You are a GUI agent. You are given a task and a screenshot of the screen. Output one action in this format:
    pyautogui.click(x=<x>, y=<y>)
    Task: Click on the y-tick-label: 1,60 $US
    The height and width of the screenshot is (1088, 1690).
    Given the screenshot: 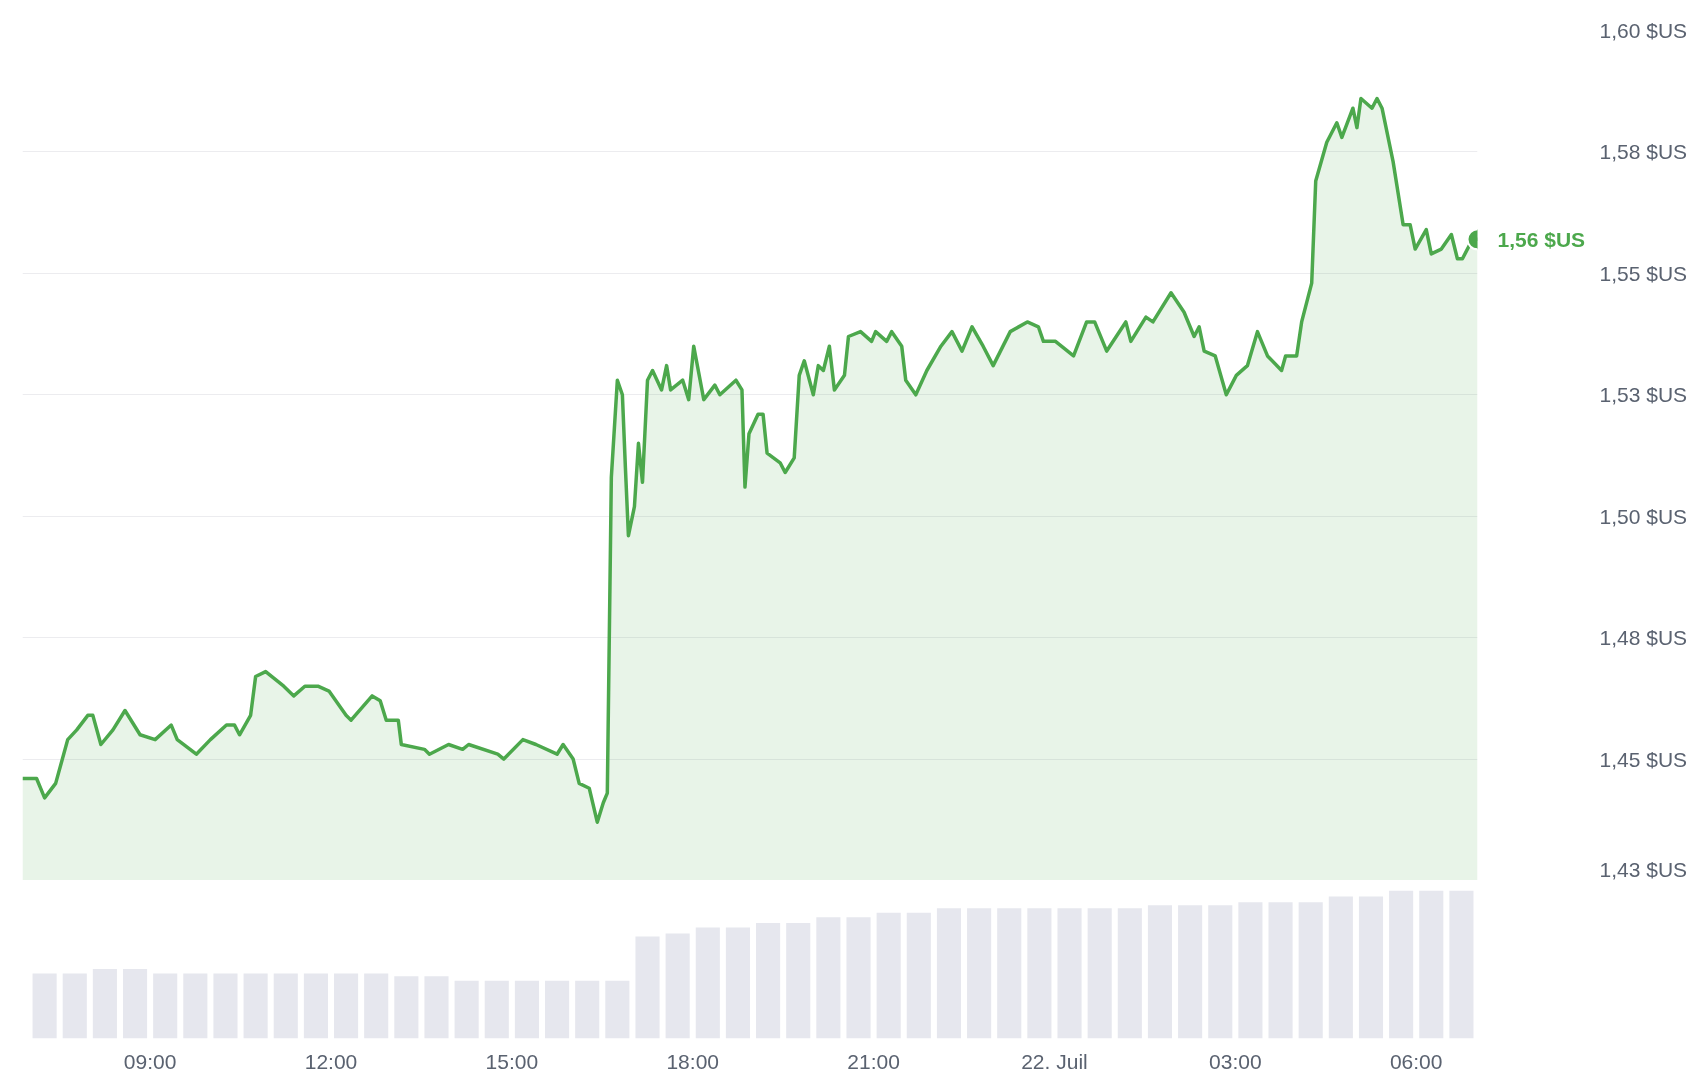 What is the action you would take?
    pyautogui.click(x=1643, y=30)
    